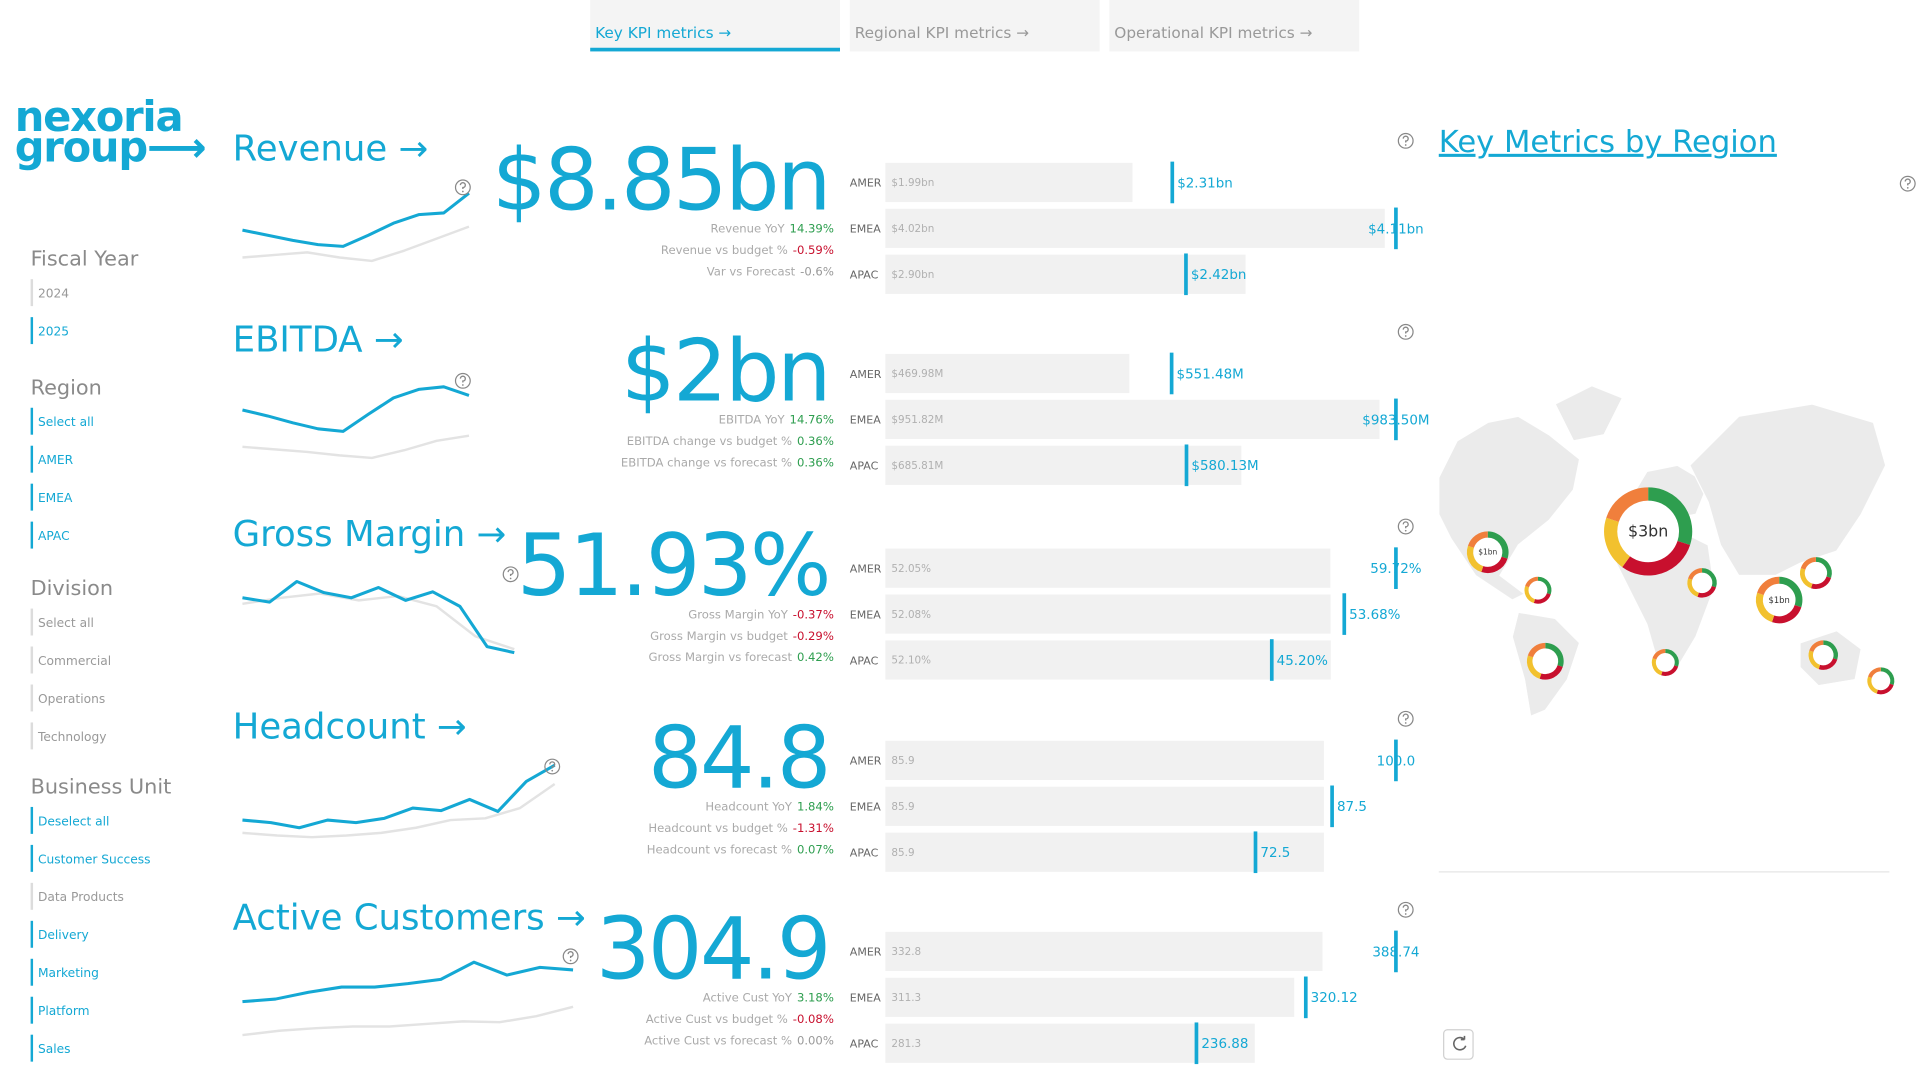 The width and height of the screenshot is (1920, 1080). What do you see at coordinates (370, 534) in the screenshot?
I see `kpi-title: Gross Margin →` at bounding box center [370, 534].